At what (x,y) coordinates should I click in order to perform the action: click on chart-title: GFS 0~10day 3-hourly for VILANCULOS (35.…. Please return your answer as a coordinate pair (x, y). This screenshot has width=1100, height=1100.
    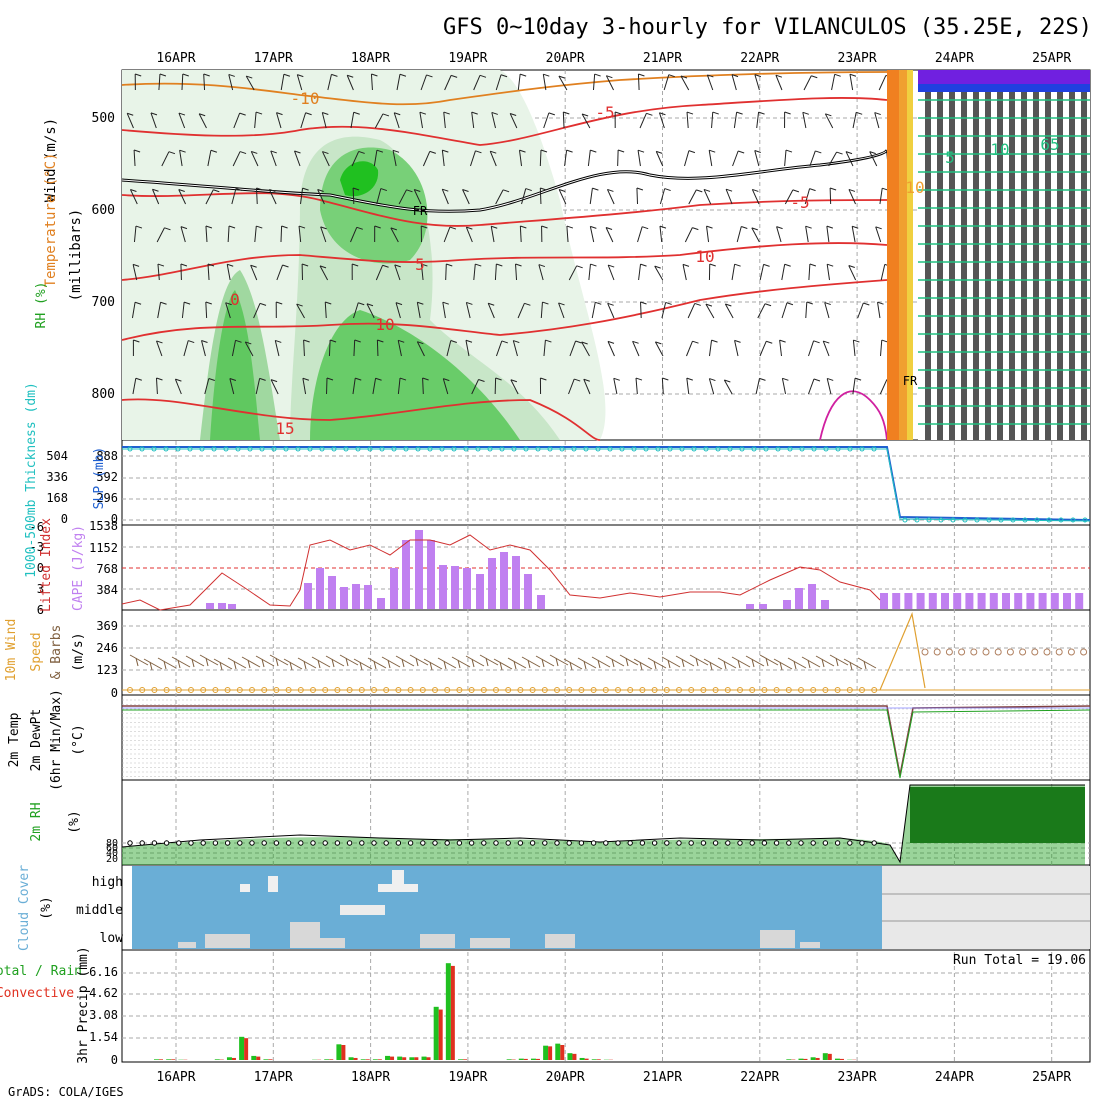
    Looking at the image, I should click on (767, 27).